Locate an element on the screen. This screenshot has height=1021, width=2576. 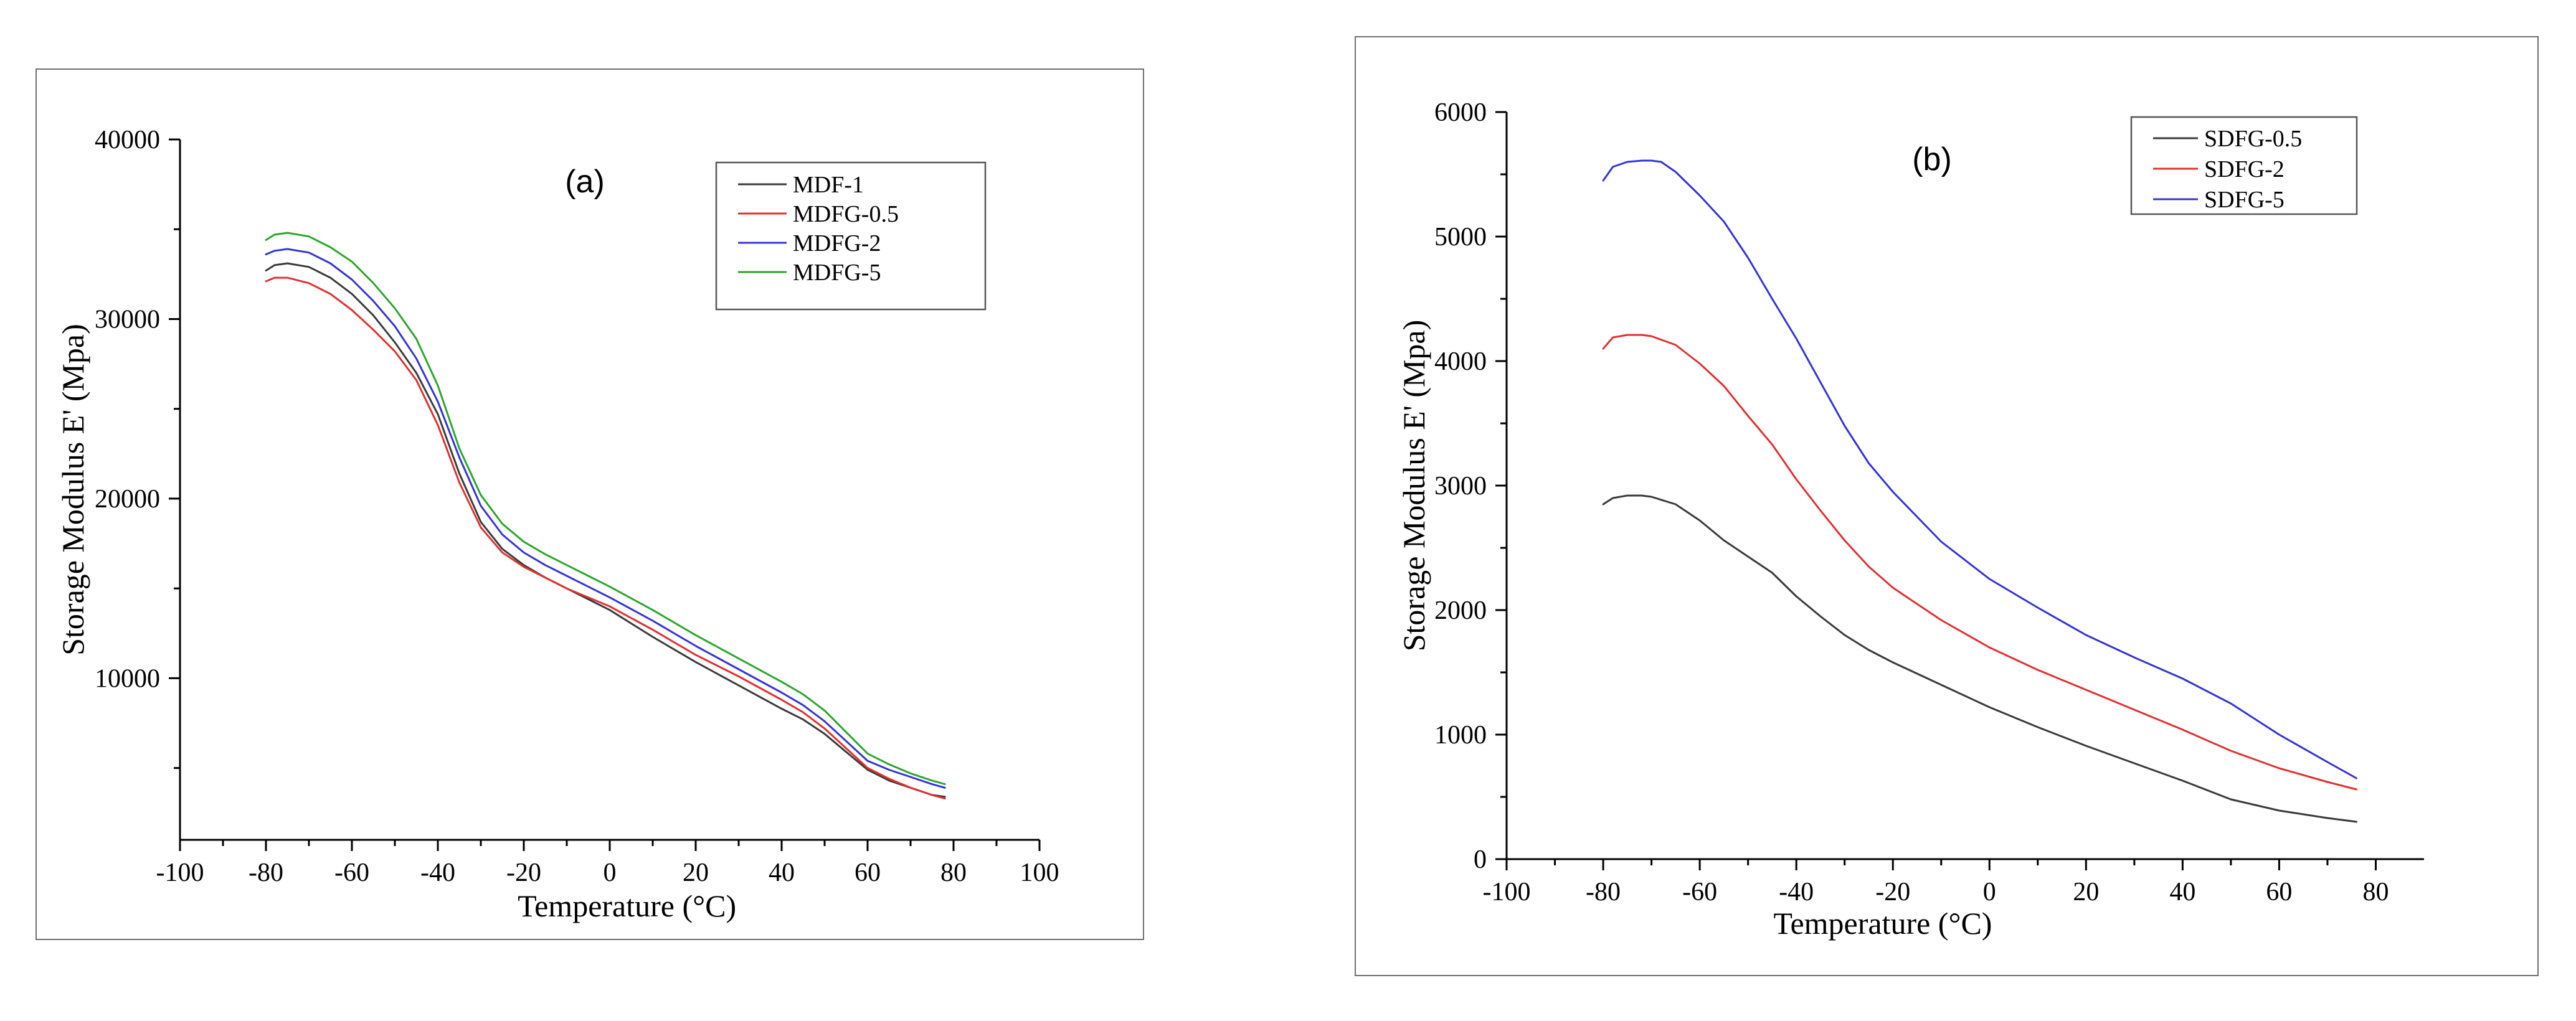
chart-a-x-tick-label: 40 is located at coordinates (782, 873).